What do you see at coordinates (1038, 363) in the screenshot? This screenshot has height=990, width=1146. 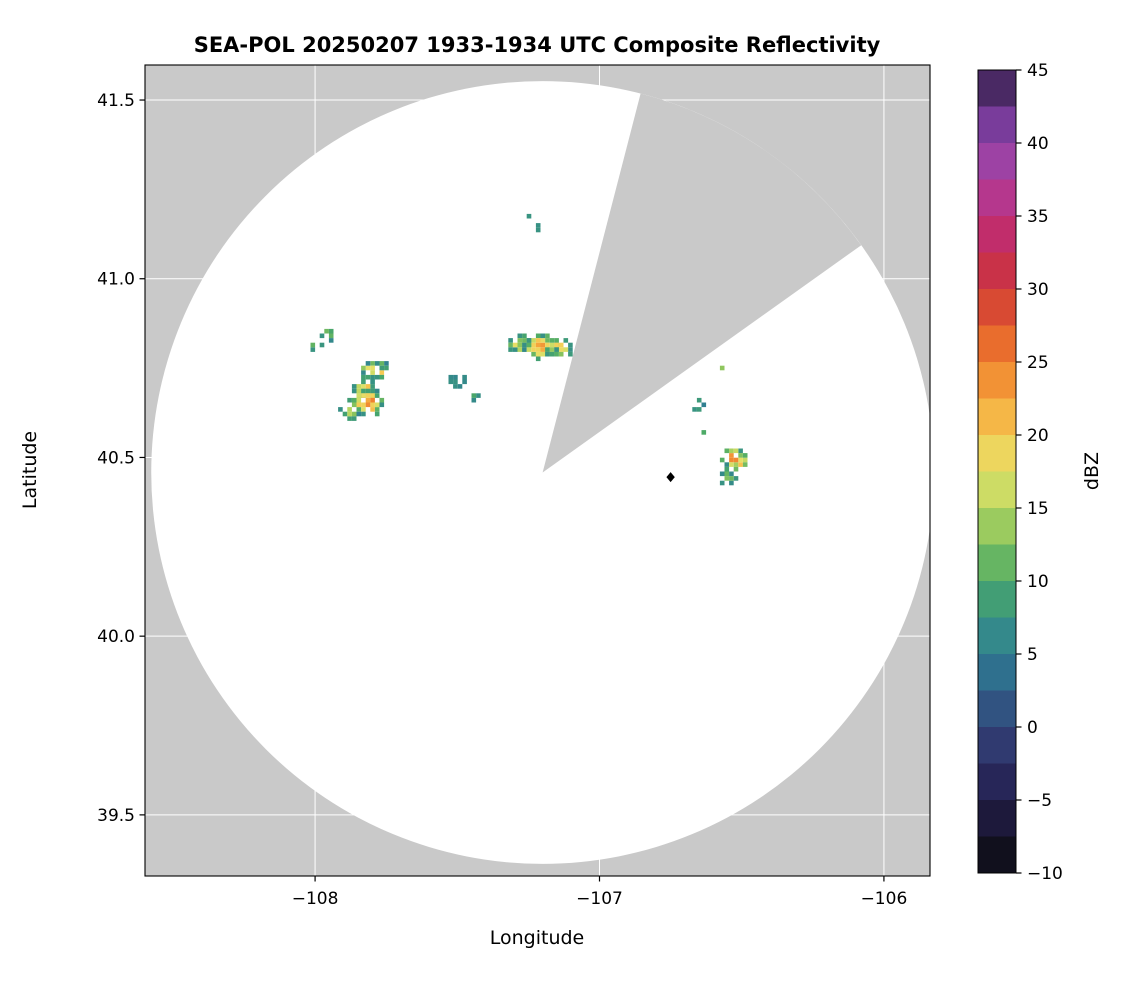 I see `svg-text: 25` at bounding box center [1038, 363].